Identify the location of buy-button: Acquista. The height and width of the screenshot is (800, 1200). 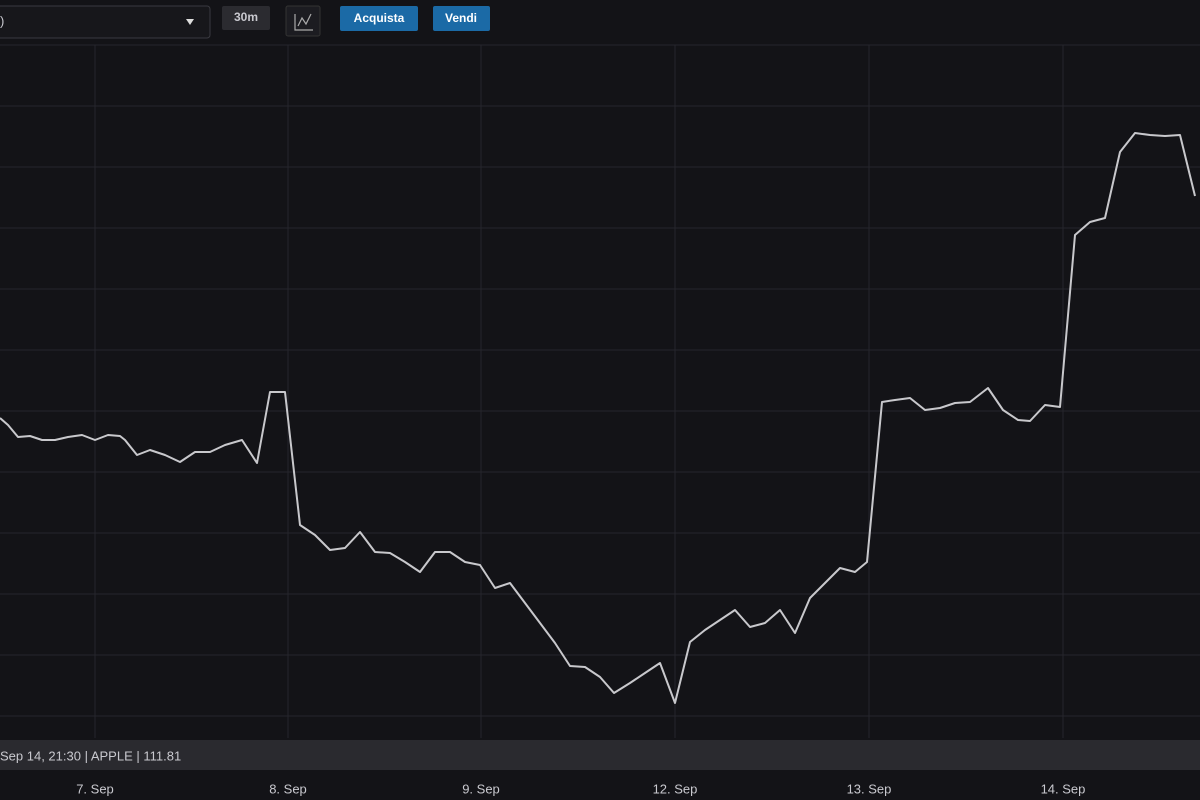
(379, 18).